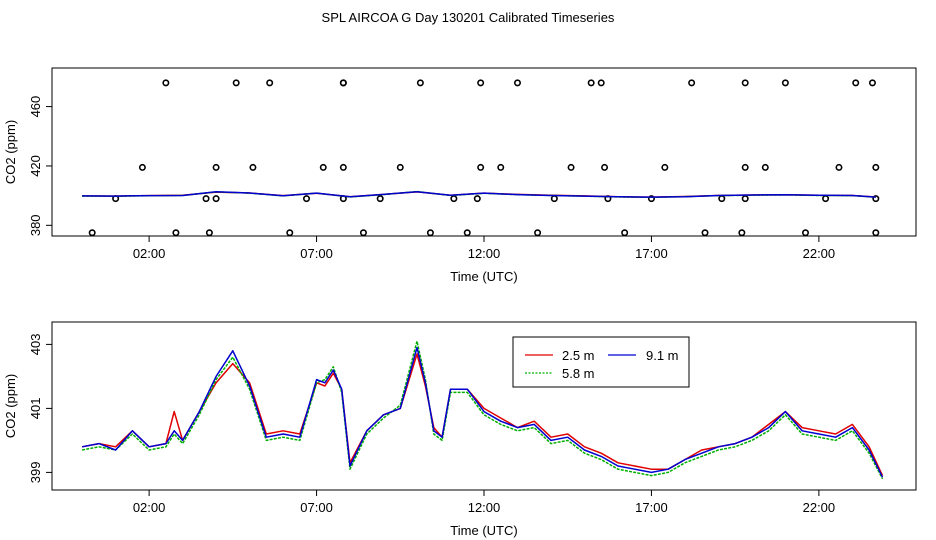 This screenshot has width=936, height=540. I want to click on top-series-9-1-m, so click(479, 194).